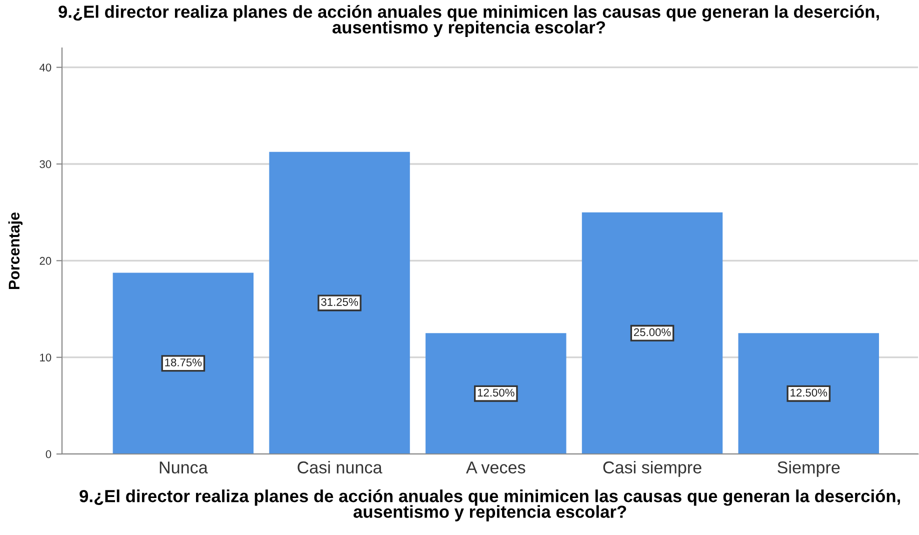 The width and height of the screenshot is (919, 535). What do you see at coordinates (652, 468) in the screenshot?
I see `x-tick-label: Casi siempre` at bounding box center [652, 468].